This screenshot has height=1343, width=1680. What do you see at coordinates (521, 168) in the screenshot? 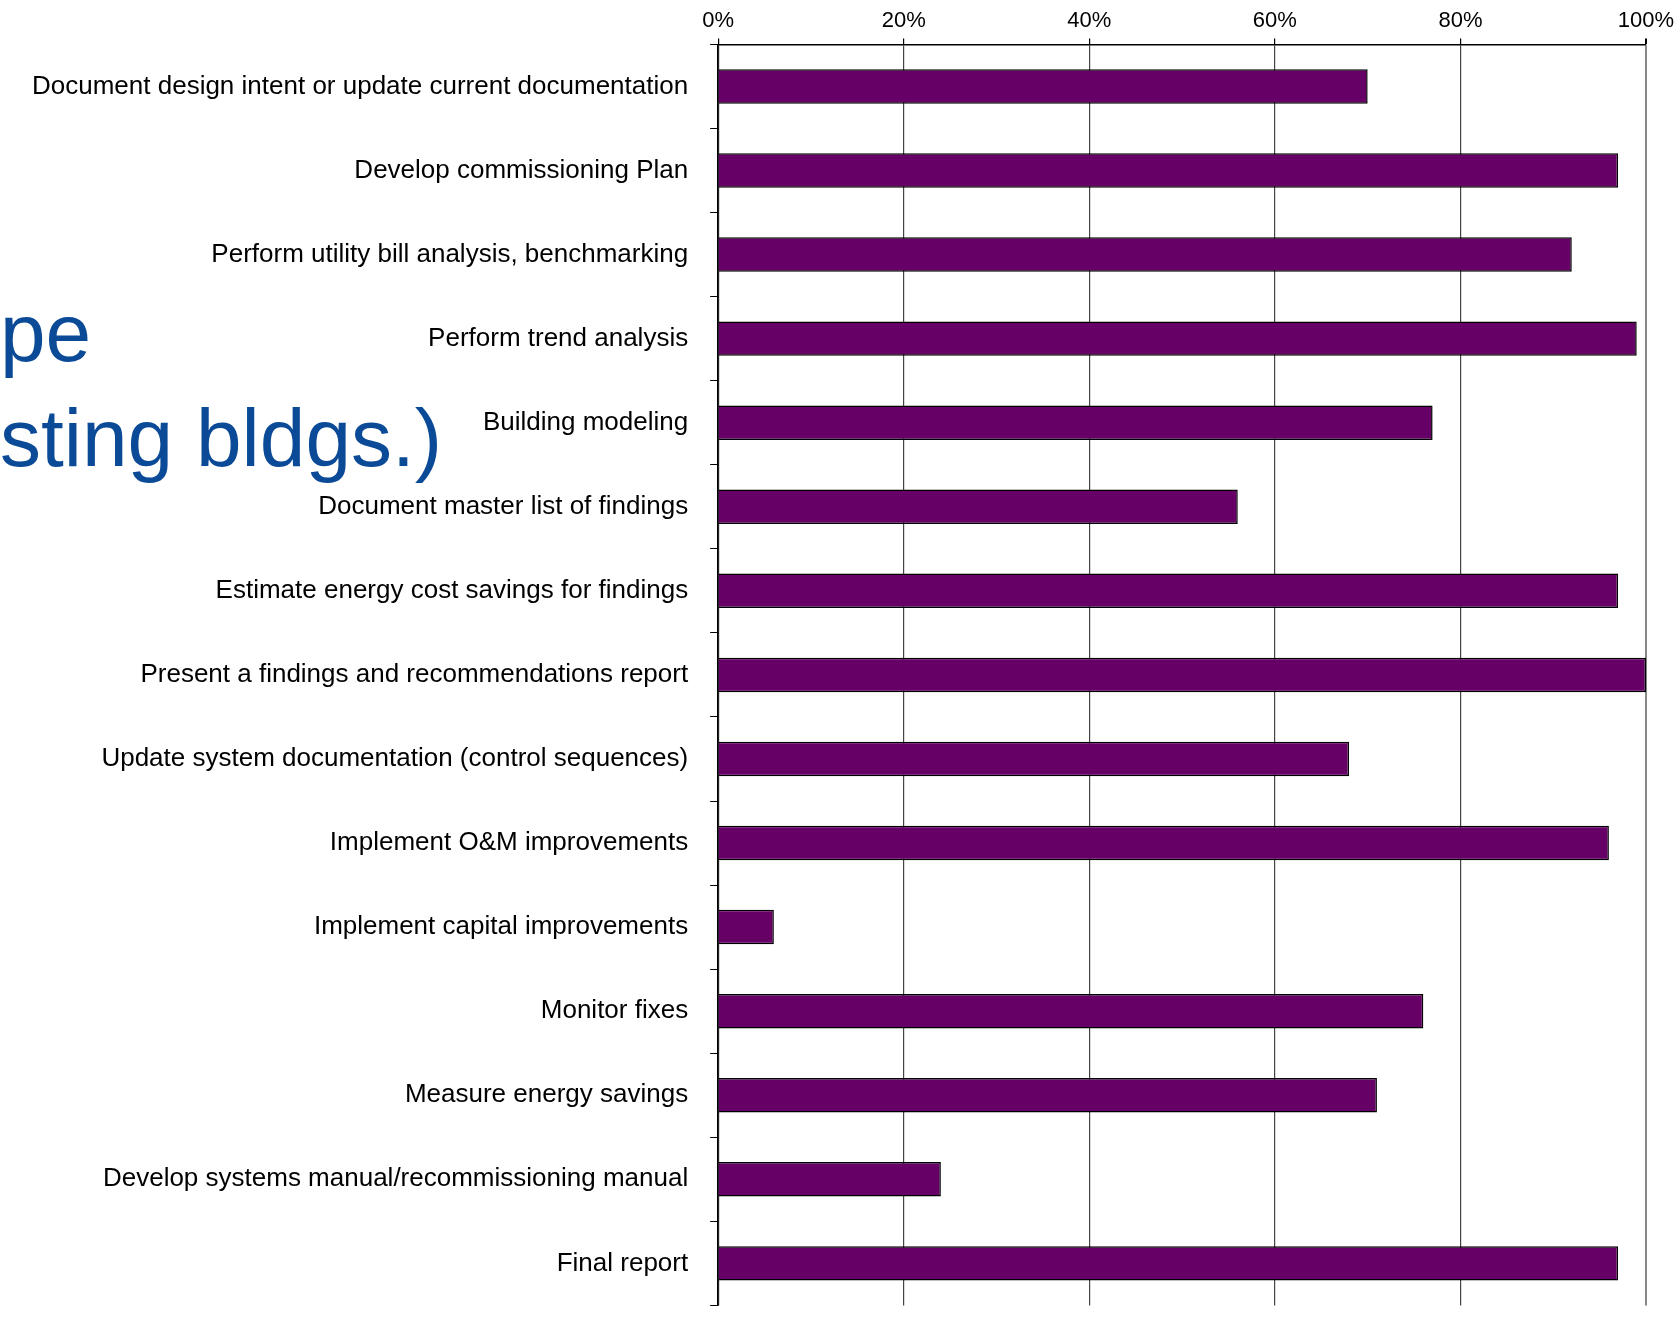
I see `y-tick-label: Develop commissioning Plan` at bounding box center [521, 168].